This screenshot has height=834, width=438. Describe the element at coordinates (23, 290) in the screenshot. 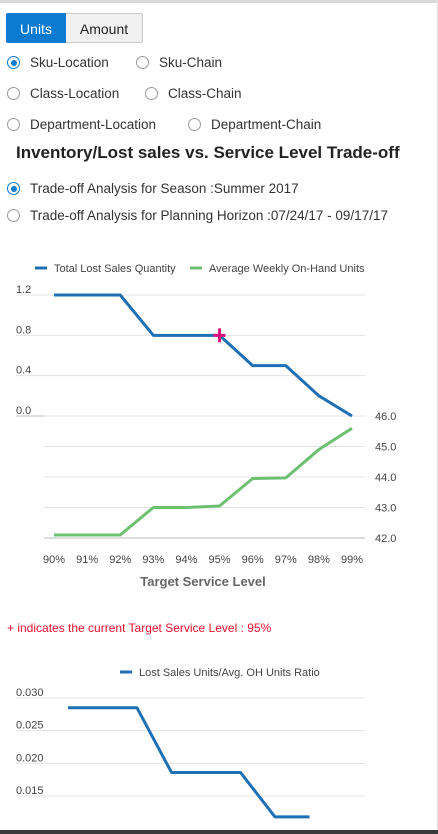

I see `tick-label-left: 1.2` at that location.